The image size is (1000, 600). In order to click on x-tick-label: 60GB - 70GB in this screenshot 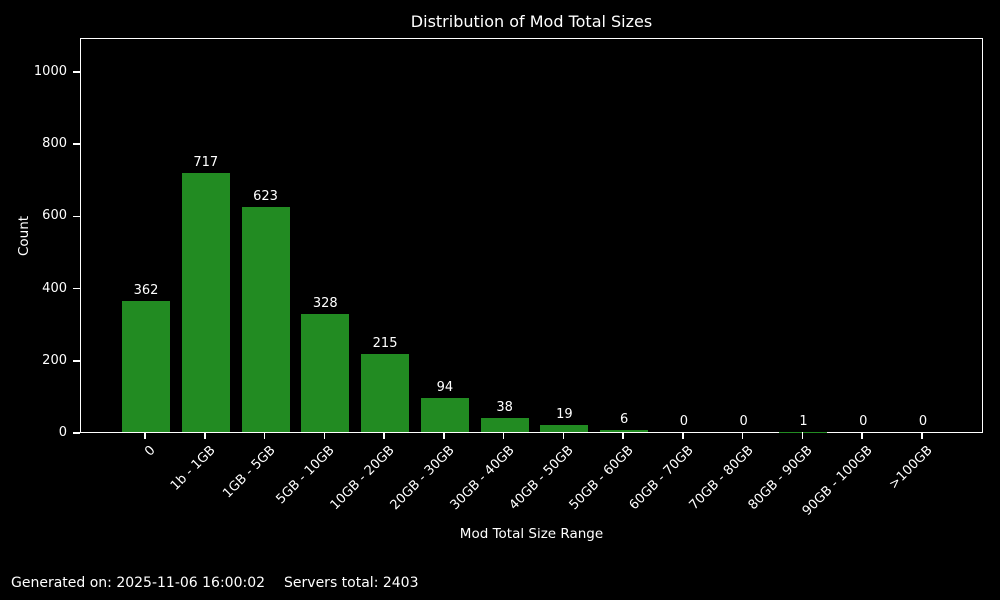, I will do `click(661, 478)`.